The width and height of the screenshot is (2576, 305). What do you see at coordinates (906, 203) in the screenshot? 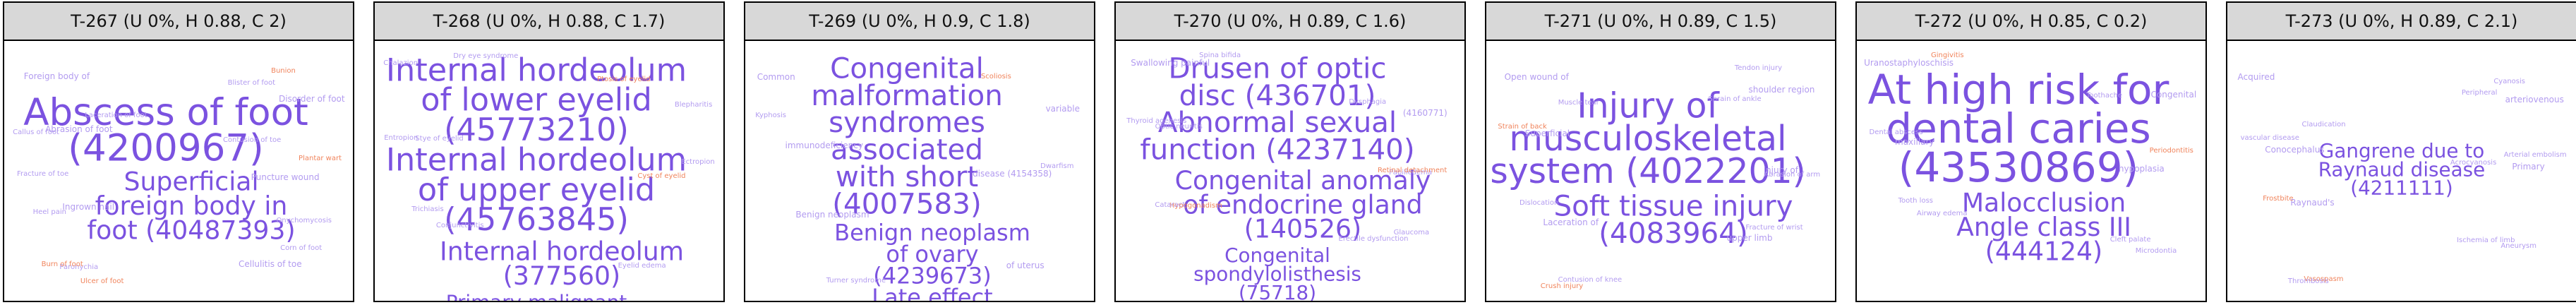
I see `wordcloud-term: (4007583)` at bounding box center [906, 203].